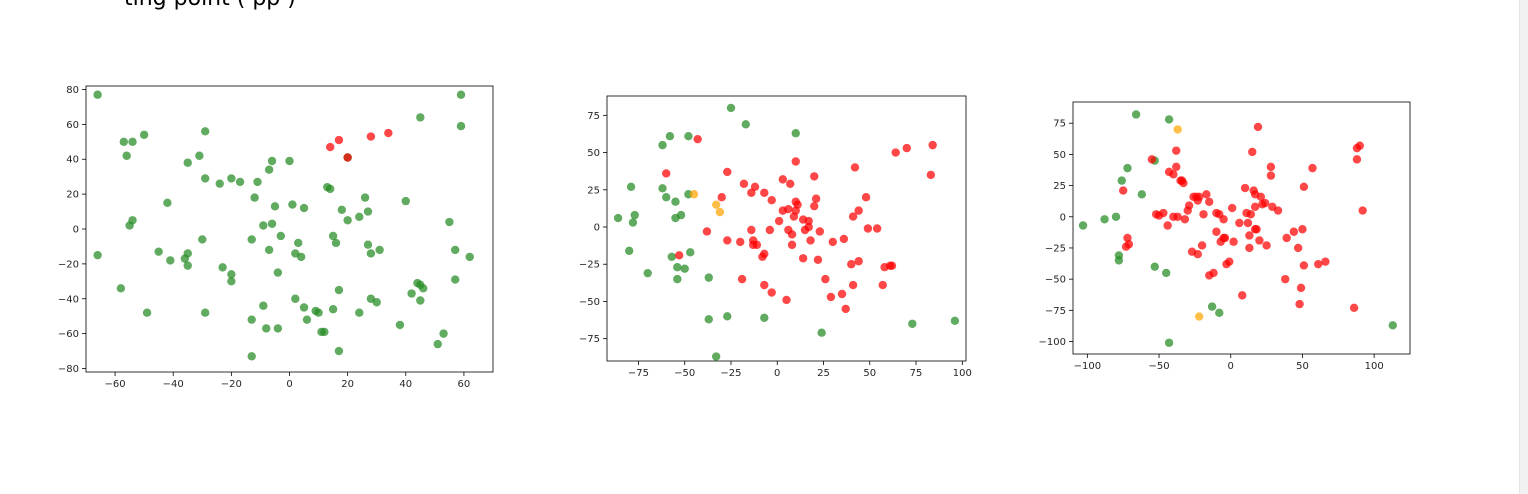  Describe the element at coordinates (593, 153) in the screenshot. I see `y-tick-label: 50` at that location.